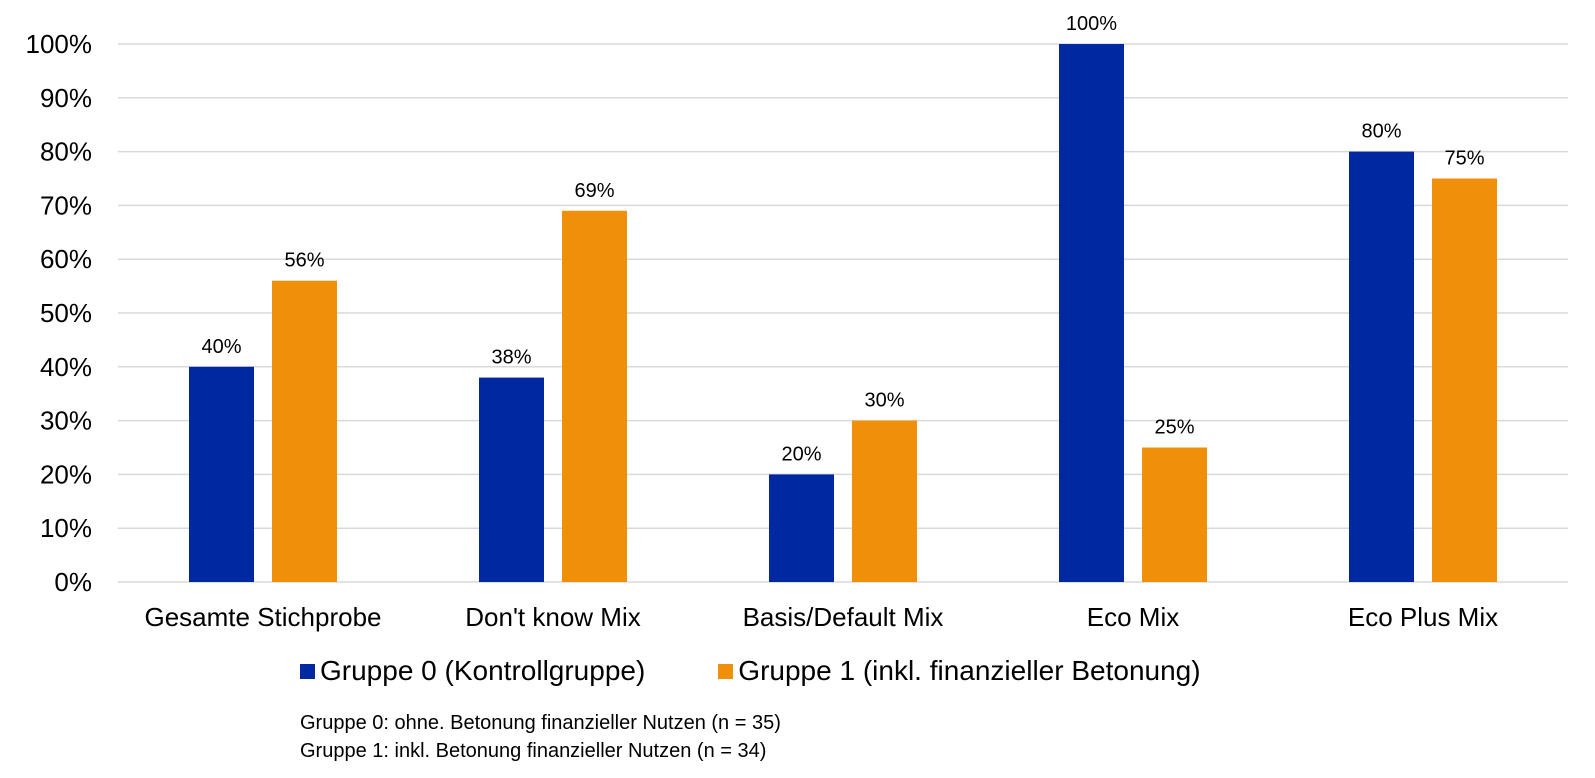  What do you see at coordinates (511, 358) in the screenshot?
I see `data-label: 38%` at bounding box center [511, 358].